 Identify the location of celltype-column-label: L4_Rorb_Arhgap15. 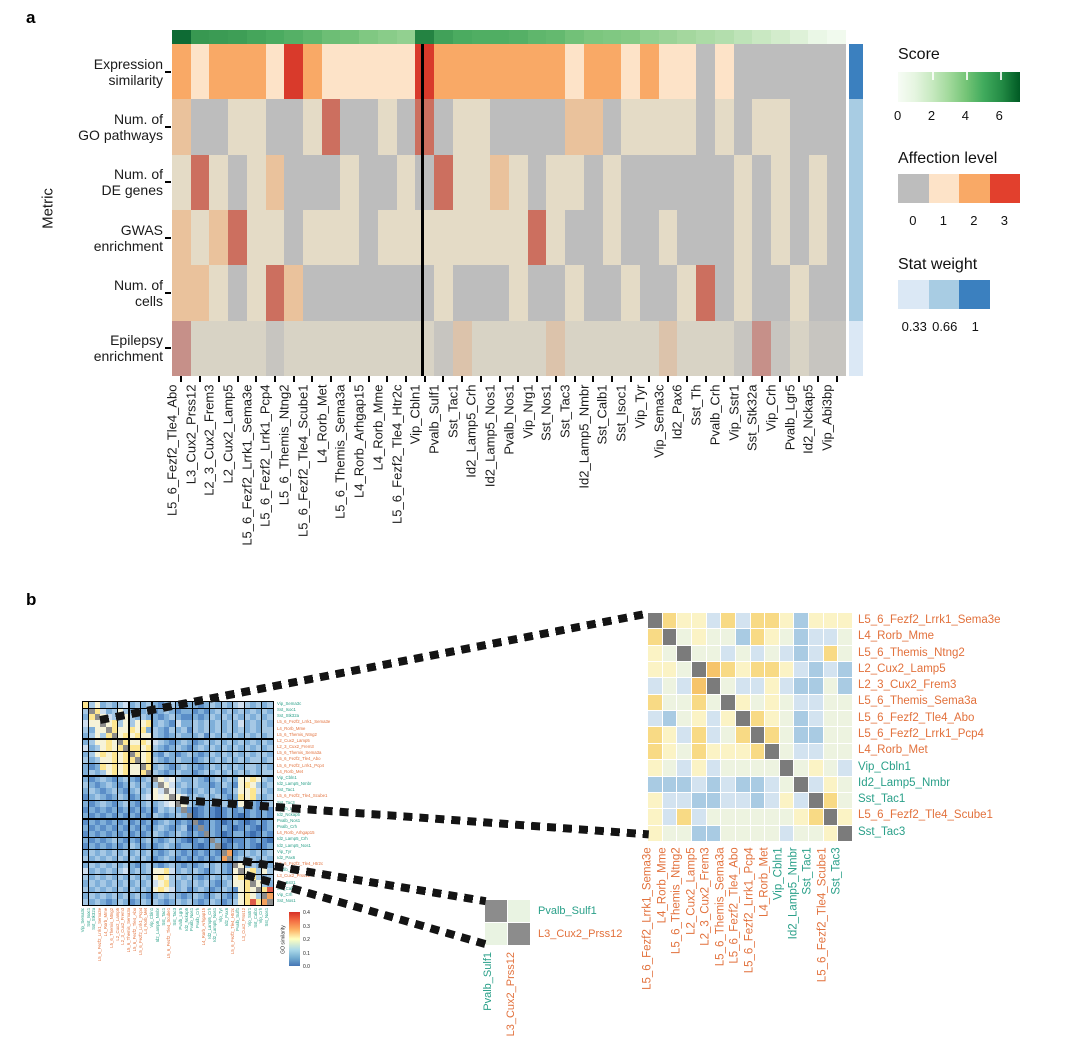
(359, 441).